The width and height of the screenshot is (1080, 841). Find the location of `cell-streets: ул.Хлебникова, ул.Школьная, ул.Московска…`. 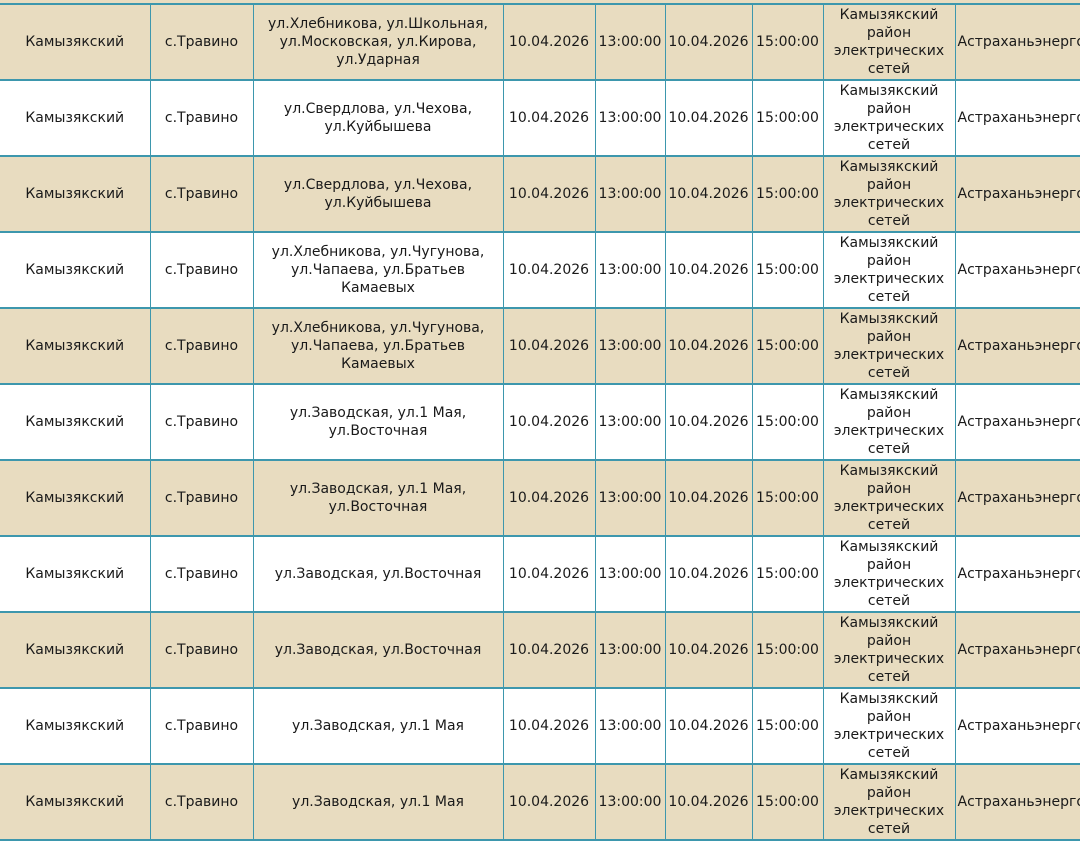

cell-streets: ул.Хлебникова, ул.Школьная, ул.Московска… is located at coordinates (378, 42).